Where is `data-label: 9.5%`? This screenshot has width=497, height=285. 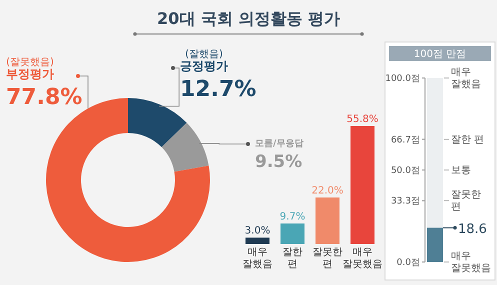
data-label: 9.5% is located at coordinates (278, 162).